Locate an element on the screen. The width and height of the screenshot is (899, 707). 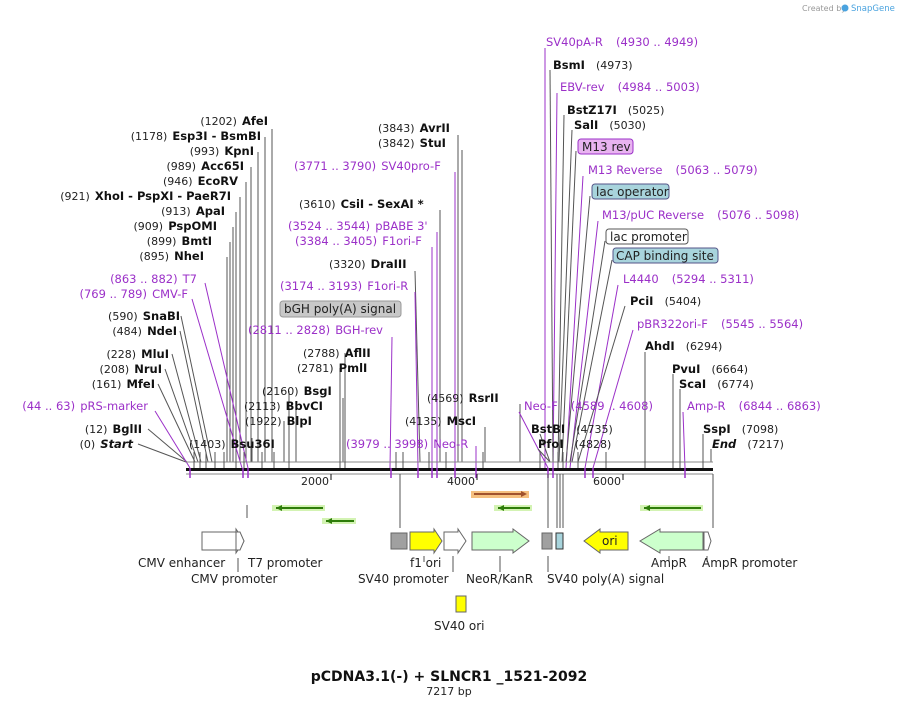
site-start-num: (0) is located at coordinates (88, 444).